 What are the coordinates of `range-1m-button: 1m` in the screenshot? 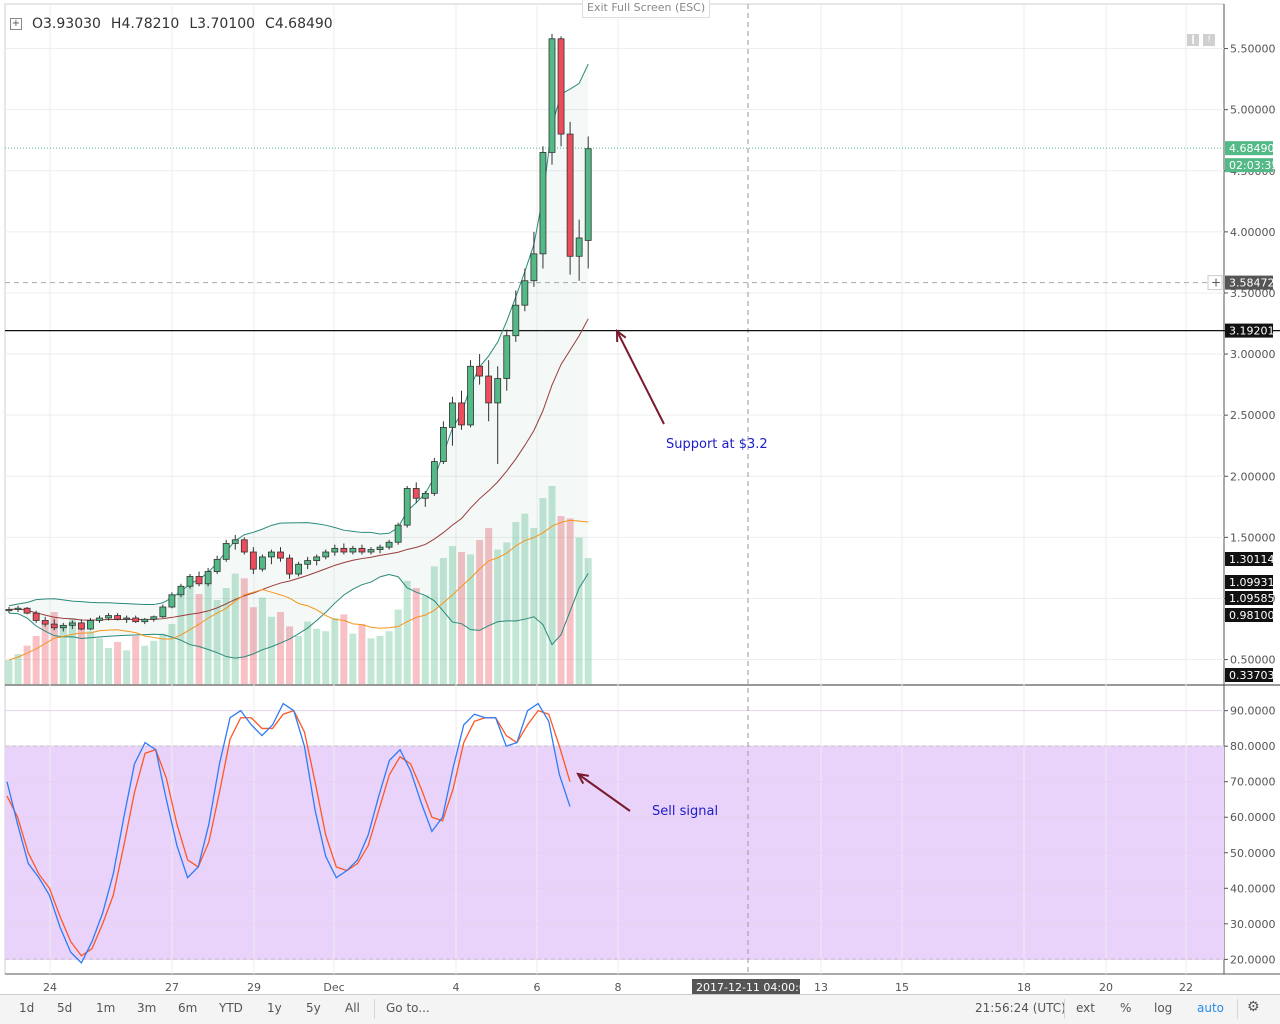 It's located at (106, 1008).